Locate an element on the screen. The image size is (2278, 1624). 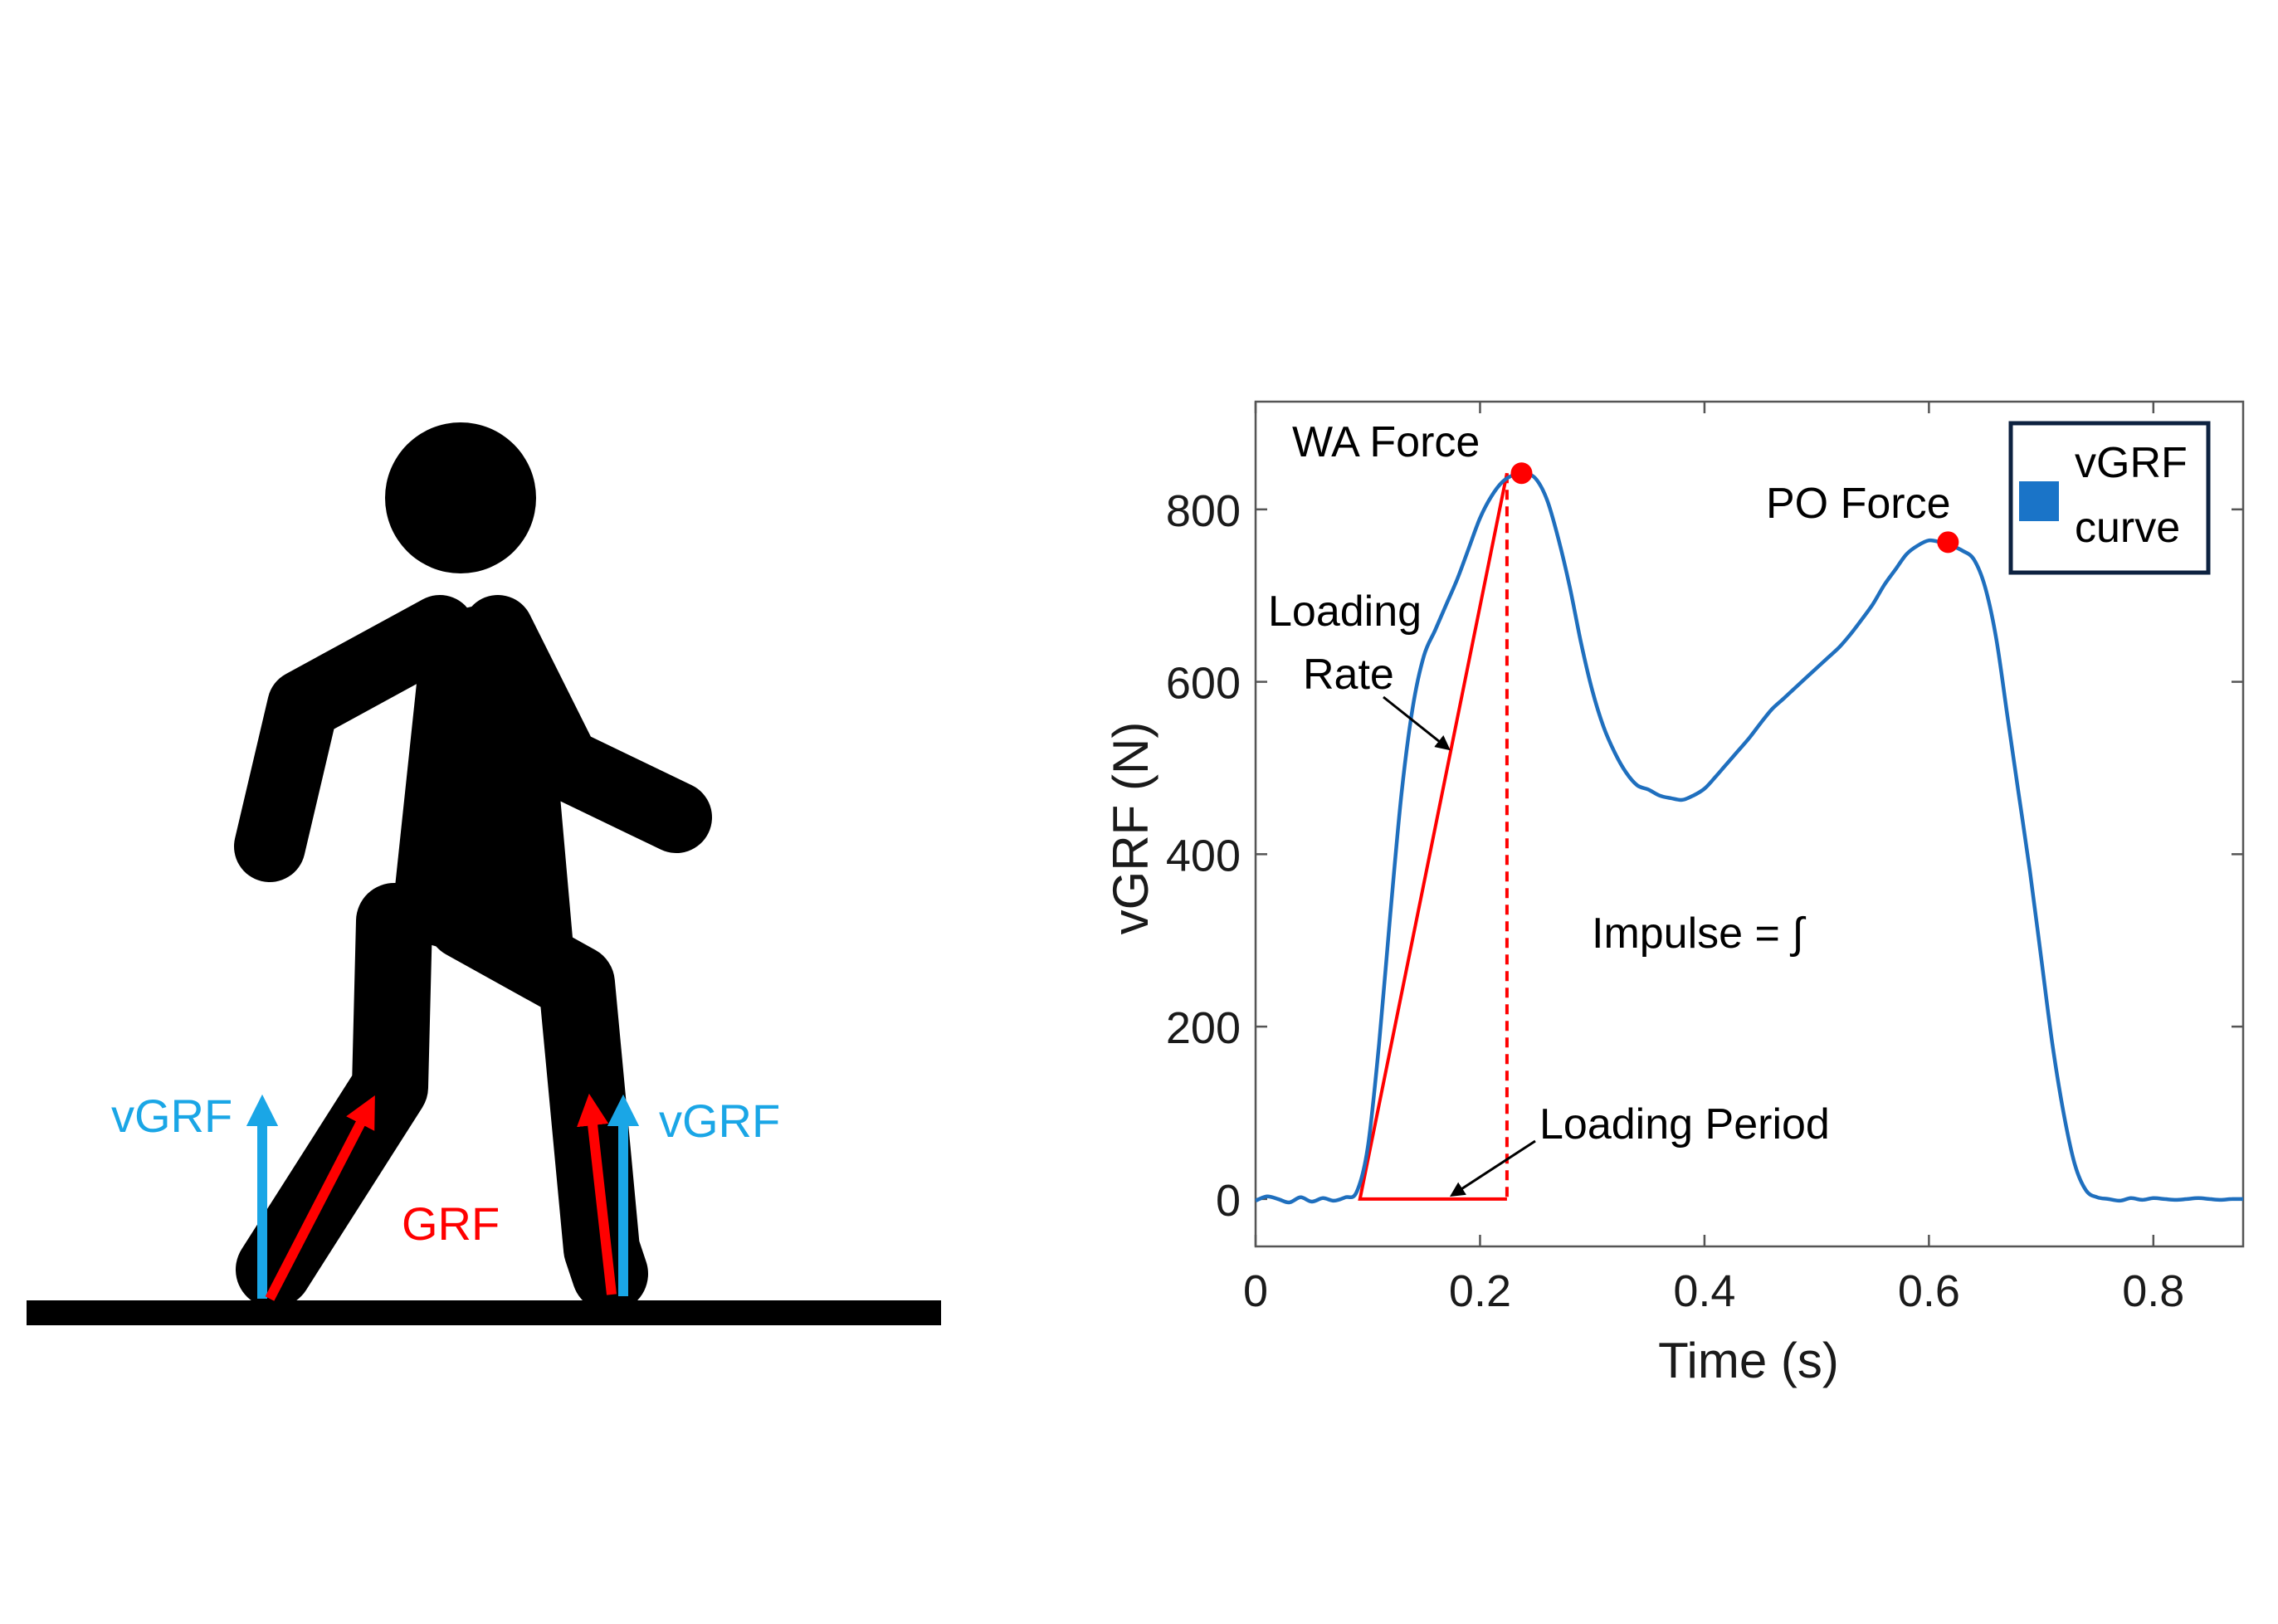
vgrf-label-right: vGRF is located at coordinates (719, 1121).